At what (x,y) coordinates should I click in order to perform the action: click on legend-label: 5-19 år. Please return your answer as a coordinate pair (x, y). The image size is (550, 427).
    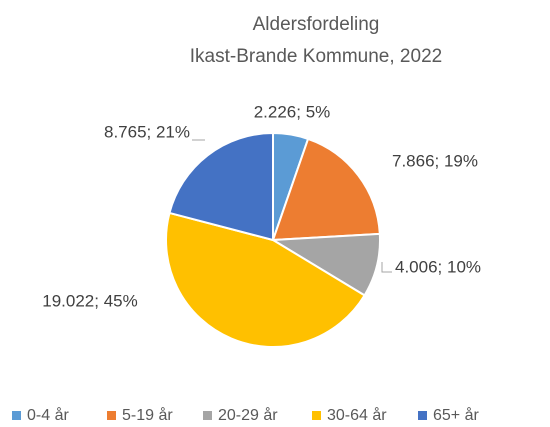
    Looking at the image, I should click on (147, 415).